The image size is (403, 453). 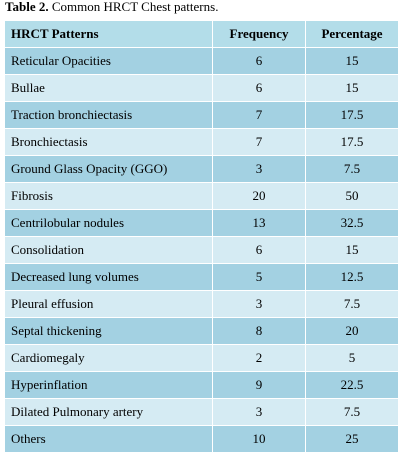 I want to click on cell-pattern: Consolidation, so click(x=108, y=250).